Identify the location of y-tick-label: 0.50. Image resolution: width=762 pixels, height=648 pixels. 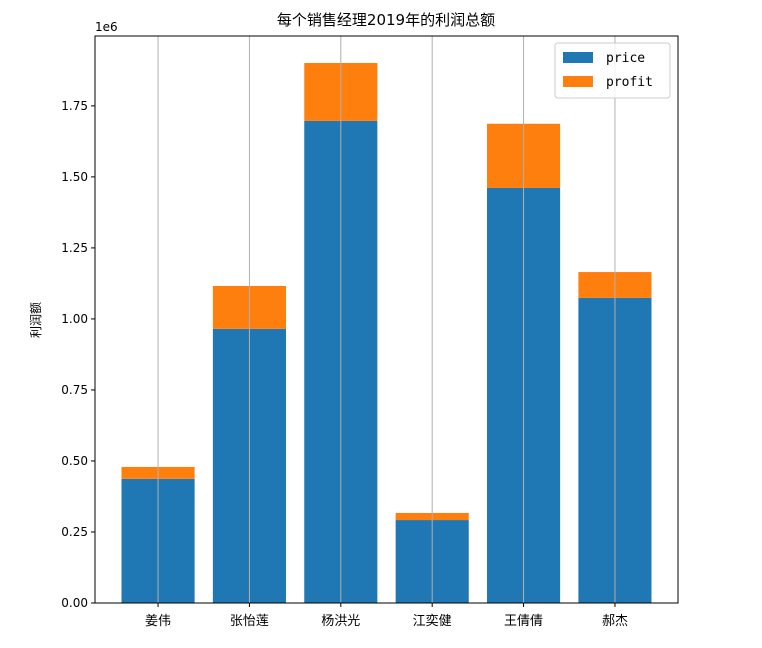
(74, 461).